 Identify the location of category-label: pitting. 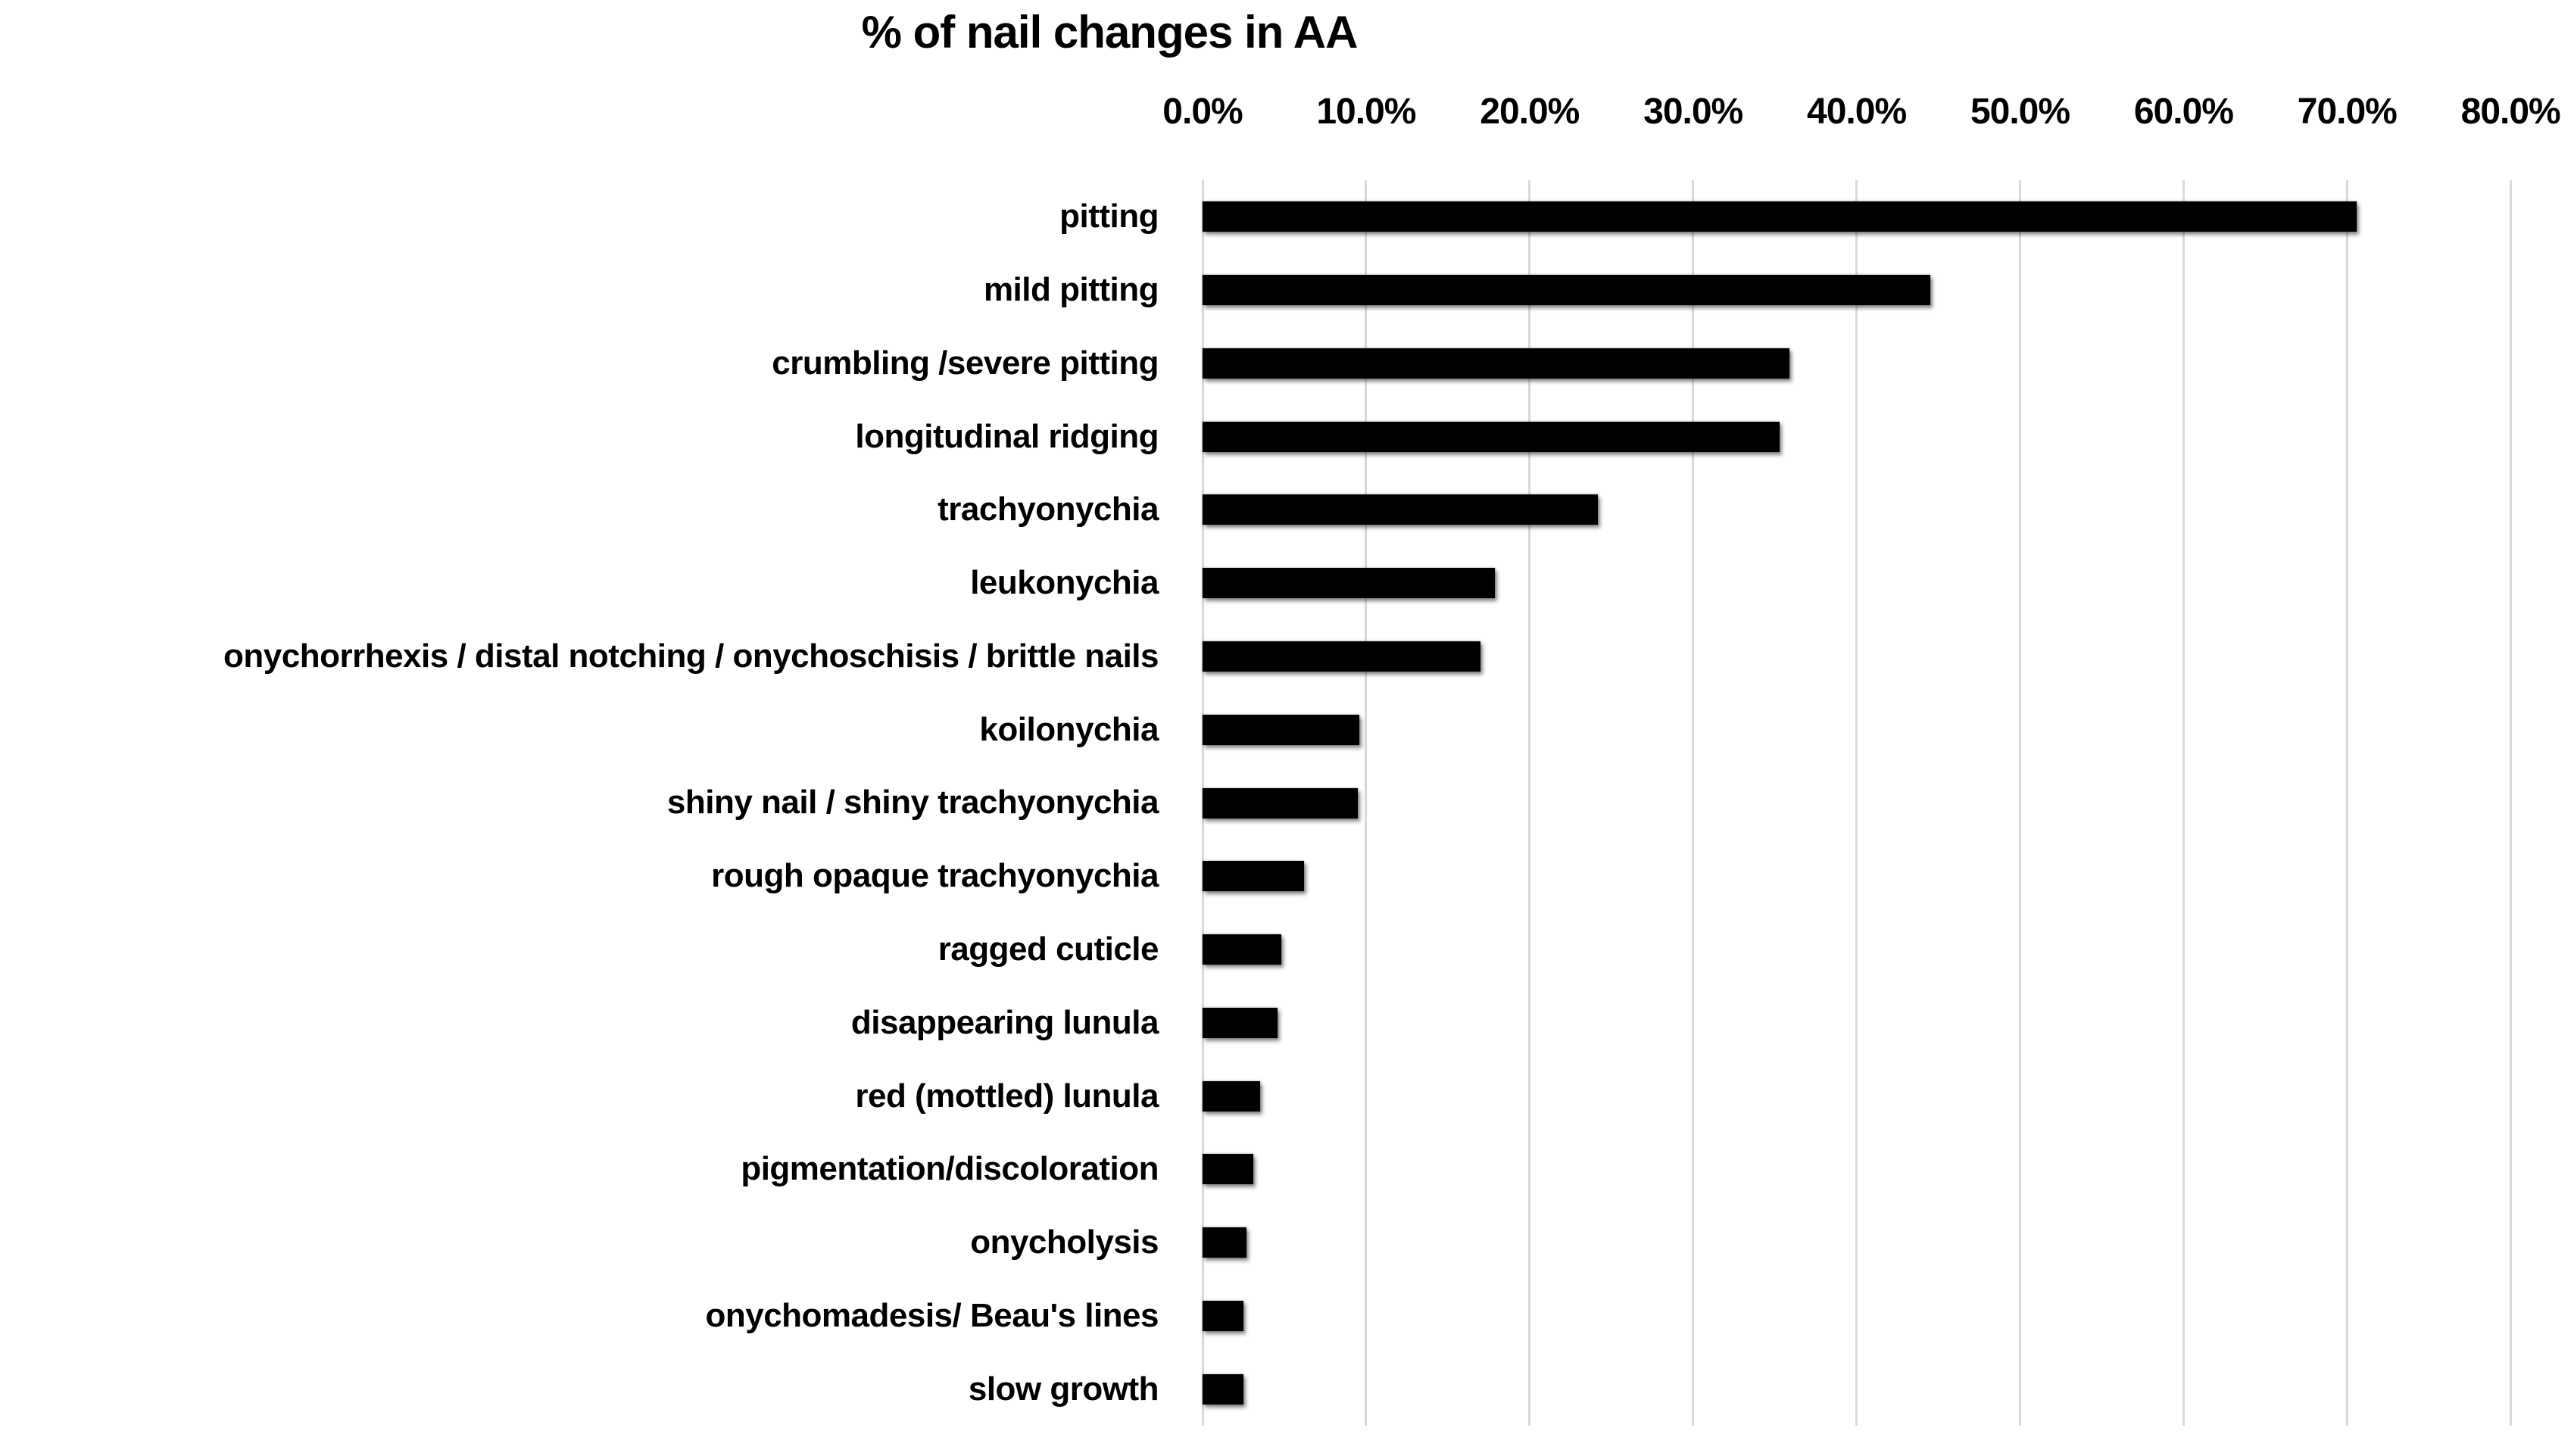
(1109, 216).